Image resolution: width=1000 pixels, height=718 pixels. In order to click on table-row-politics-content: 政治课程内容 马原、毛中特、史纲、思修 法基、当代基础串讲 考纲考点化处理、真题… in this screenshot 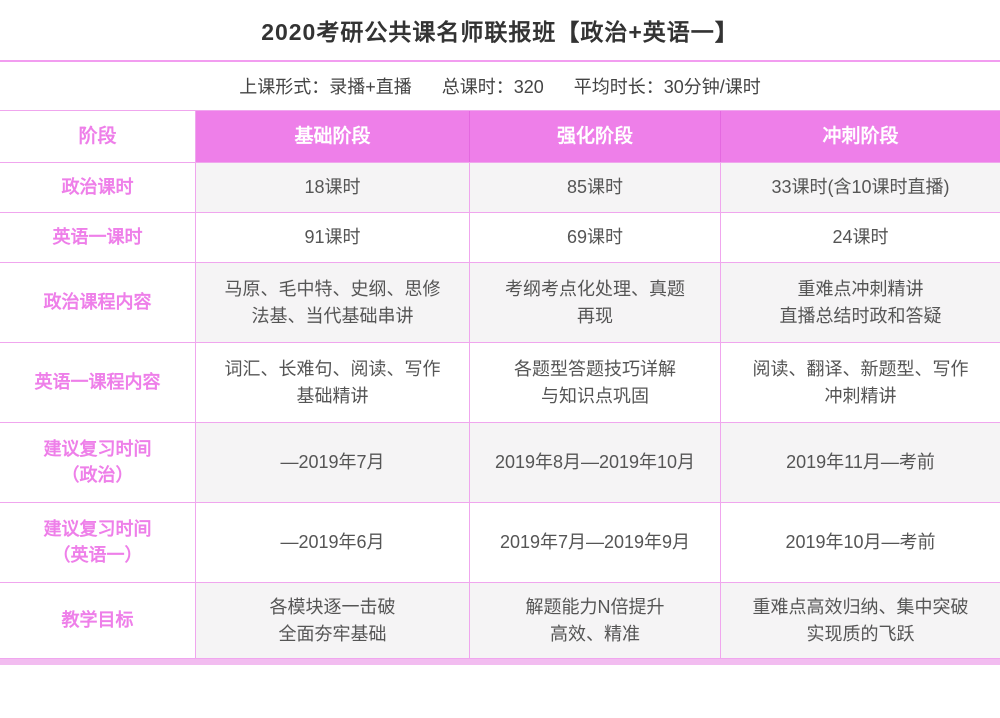, I will do `click(500, 303)`.